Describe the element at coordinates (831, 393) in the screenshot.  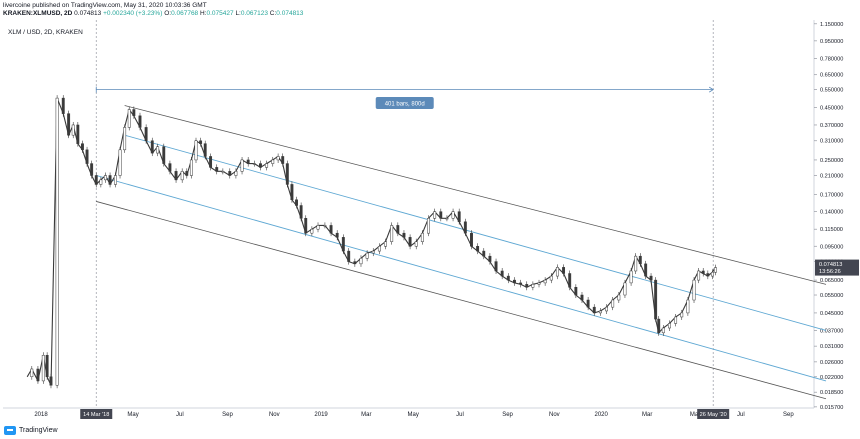
I see `y-tick-label: 0.018500` at that location.